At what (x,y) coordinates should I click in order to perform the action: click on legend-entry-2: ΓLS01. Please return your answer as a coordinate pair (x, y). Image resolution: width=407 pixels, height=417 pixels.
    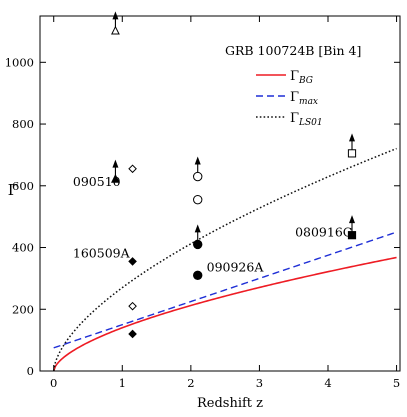
    Looking at the image, I should click on (289, 119).